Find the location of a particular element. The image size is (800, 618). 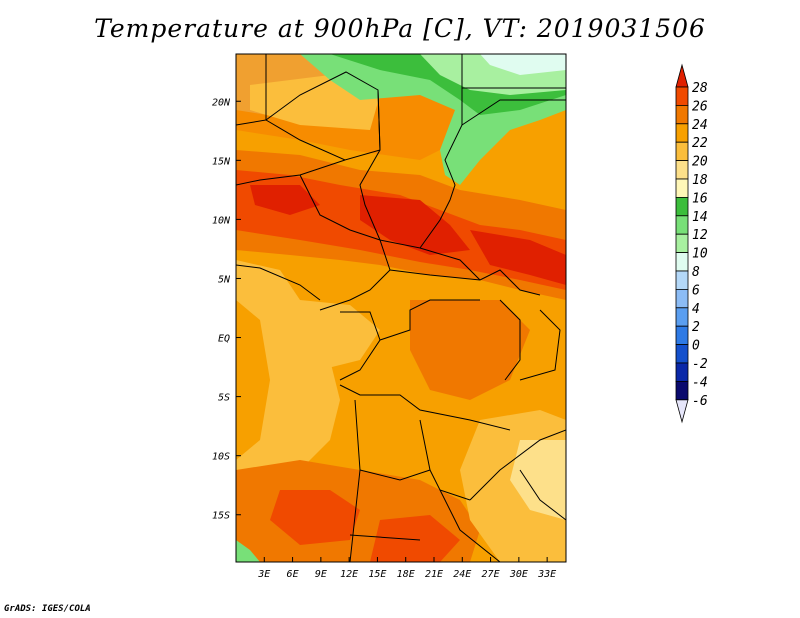

lat-tick-label: EQ is located at coordinates (224, 339).